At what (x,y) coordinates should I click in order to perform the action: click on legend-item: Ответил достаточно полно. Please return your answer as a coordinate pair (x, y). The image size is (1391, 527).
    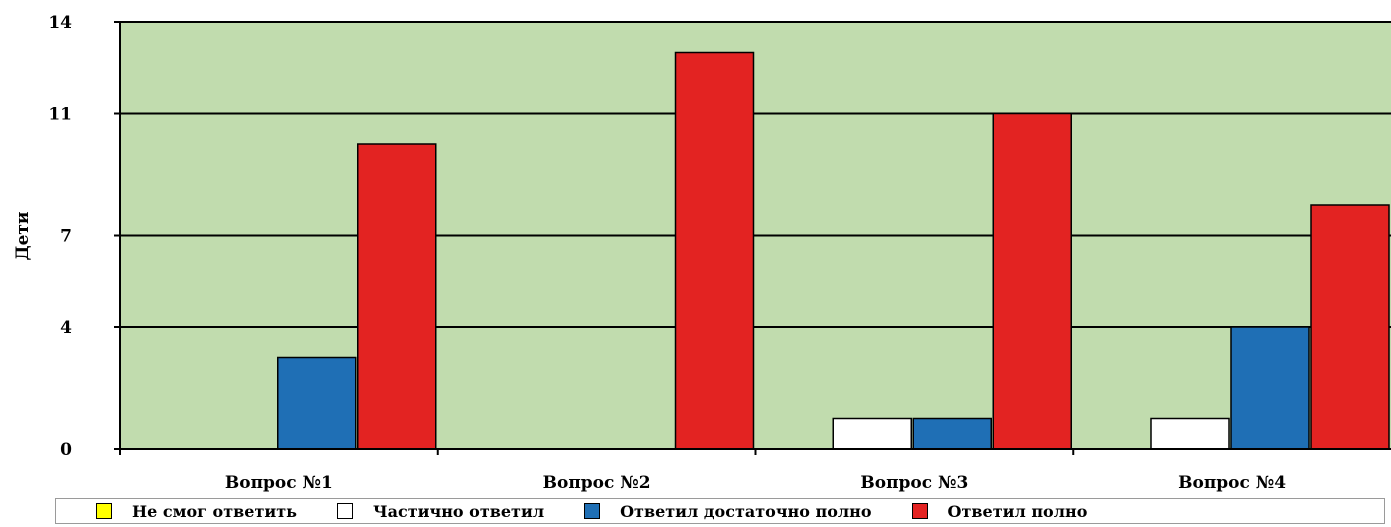
    Looking at the image, I should click on (728, 511).